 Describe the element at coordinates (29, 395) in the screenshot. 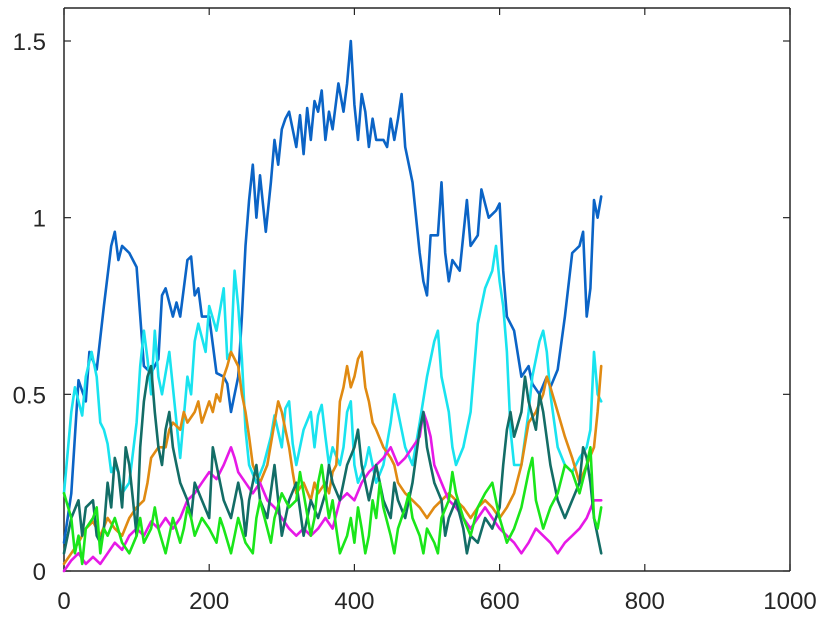

I see `y-tick-label: 0.5` at that location.